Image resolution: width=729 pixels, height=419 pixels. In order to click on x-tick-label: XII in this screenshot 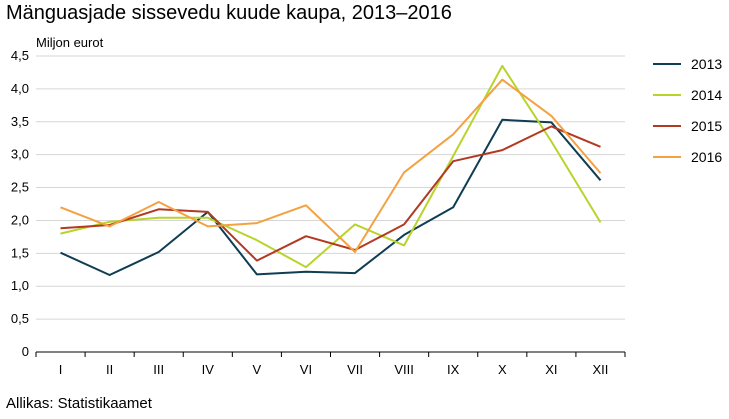, I will do `click(601, 369)`.